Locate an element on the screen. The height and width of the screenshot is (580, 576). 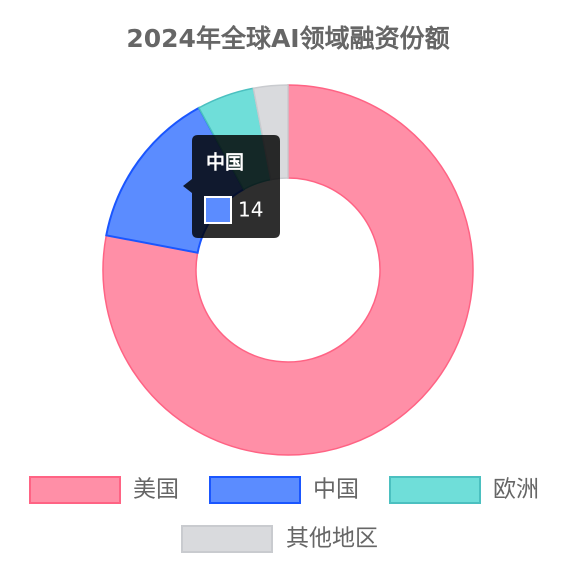
tooltip: 中国 14 is located at coordinates (231, 186).